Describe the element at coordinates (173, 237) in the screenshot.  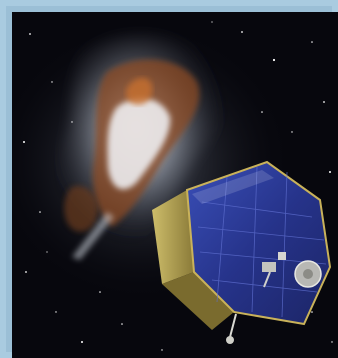
I see `spacecraft-side-panel` at that location.